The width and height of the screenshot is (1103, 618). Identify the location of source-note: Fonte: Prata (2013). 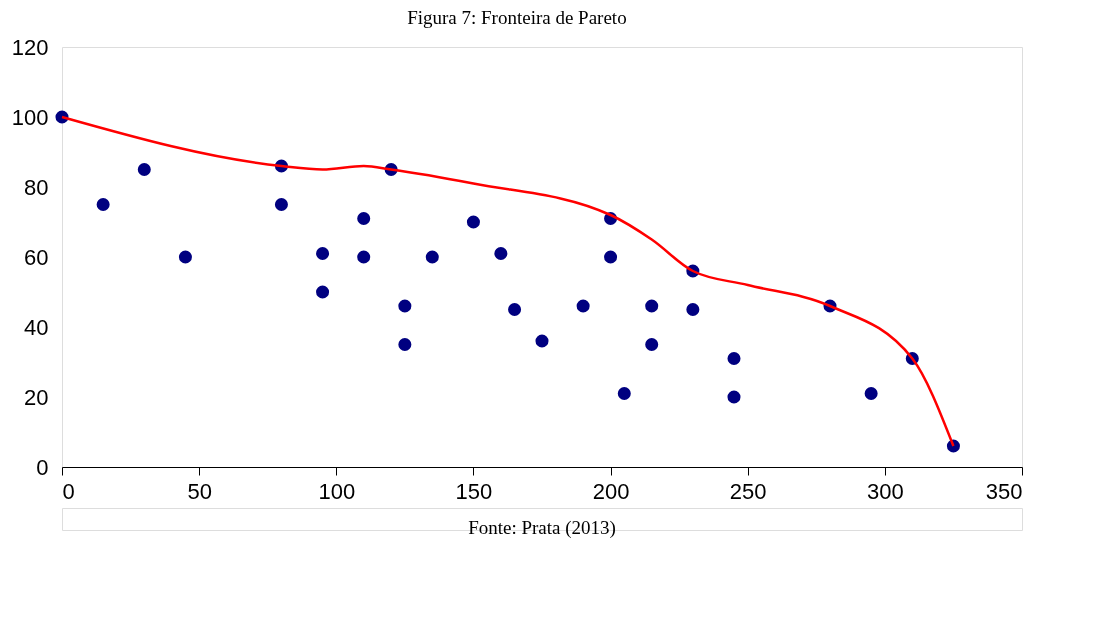
(542, 528).